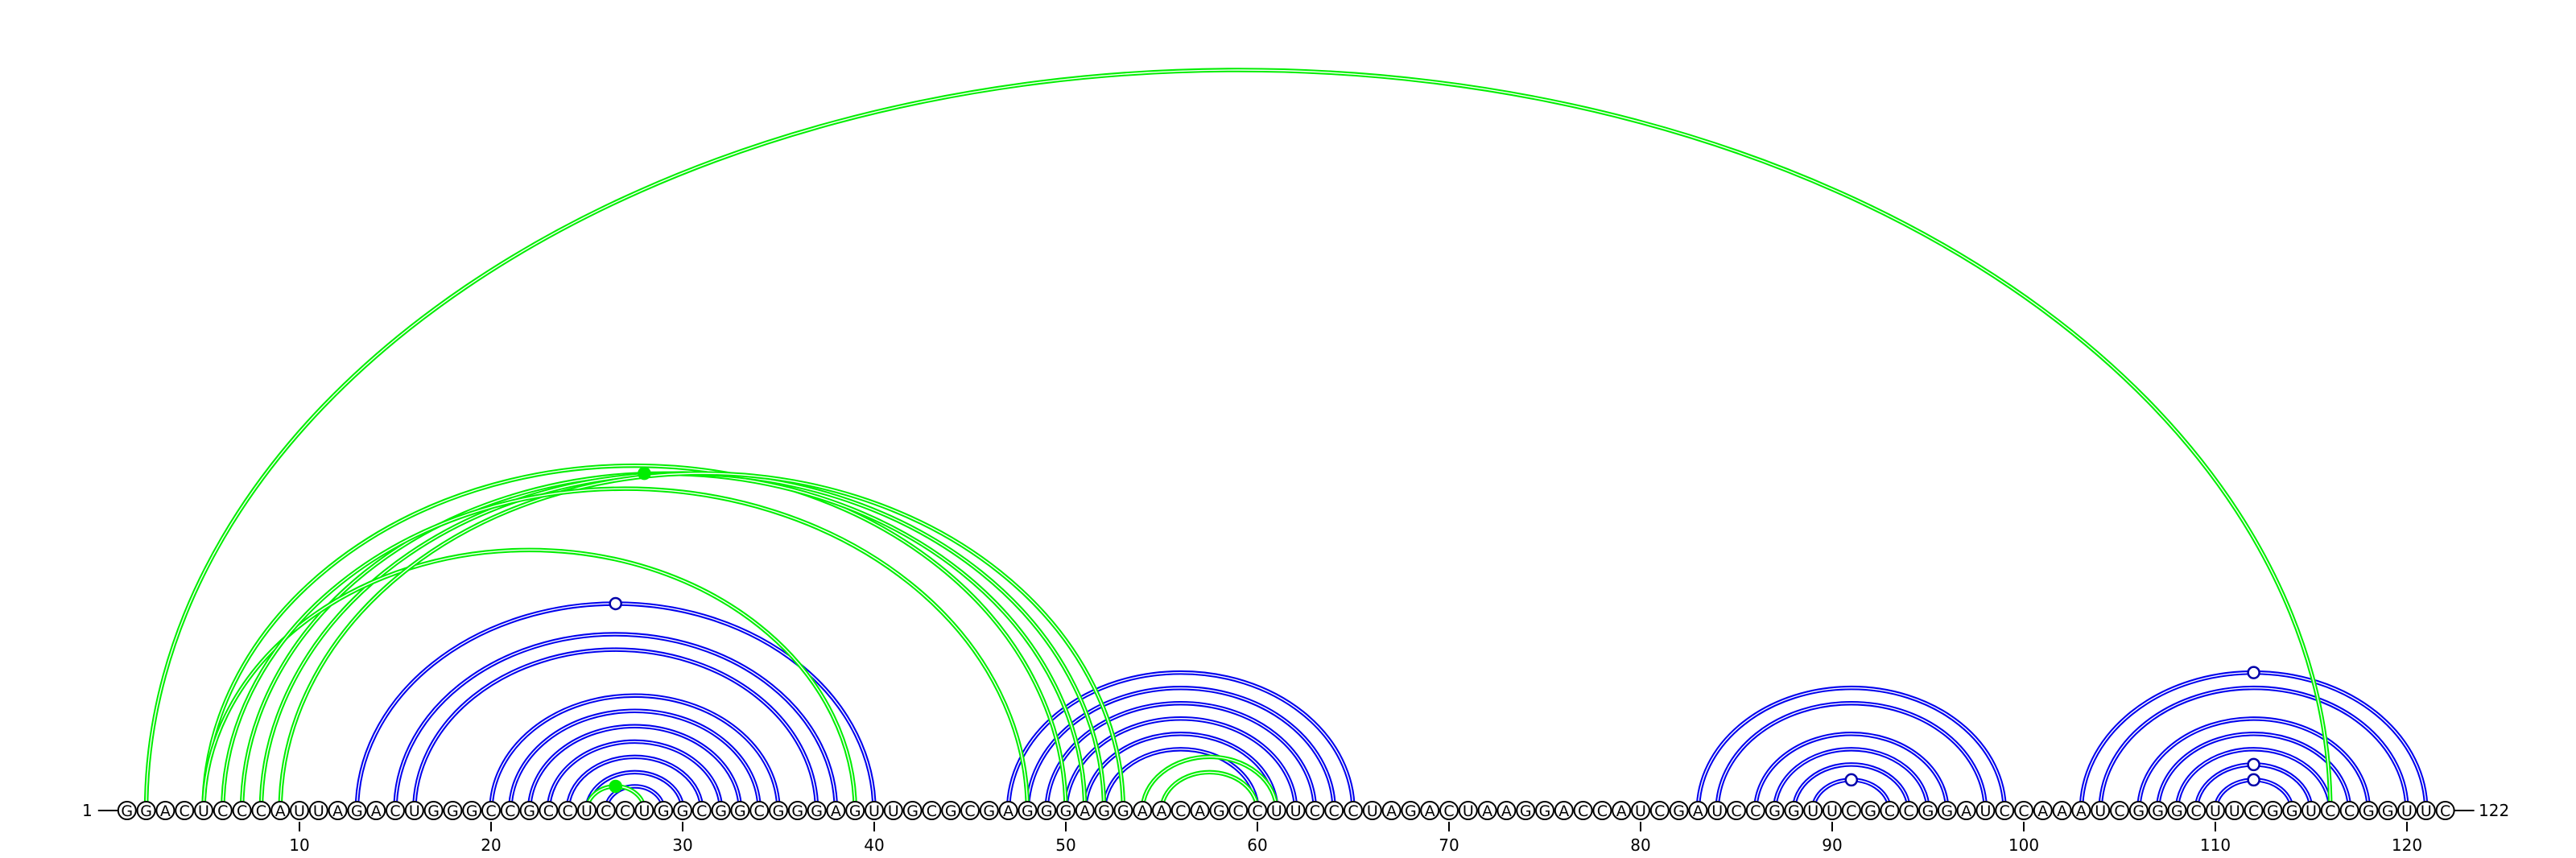  I want to click on nucleotide-11: U, so click(318, 811).